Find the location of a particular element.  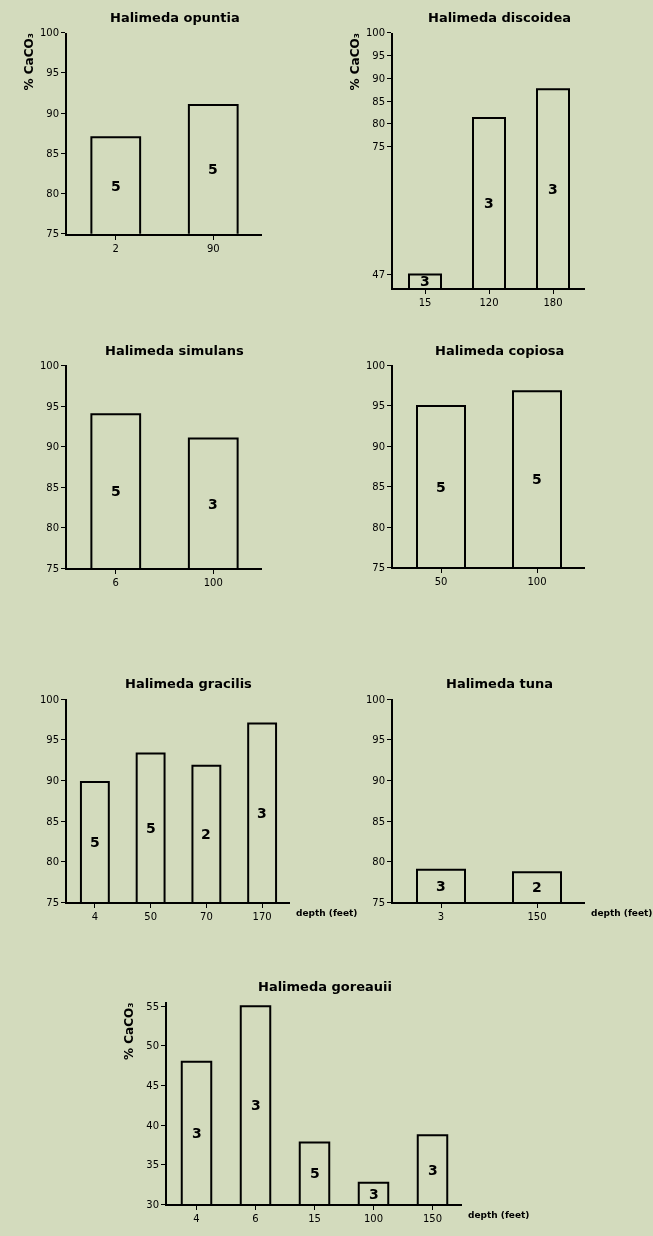

y-tick-label: 35 is located at coordinates (152, 1165).